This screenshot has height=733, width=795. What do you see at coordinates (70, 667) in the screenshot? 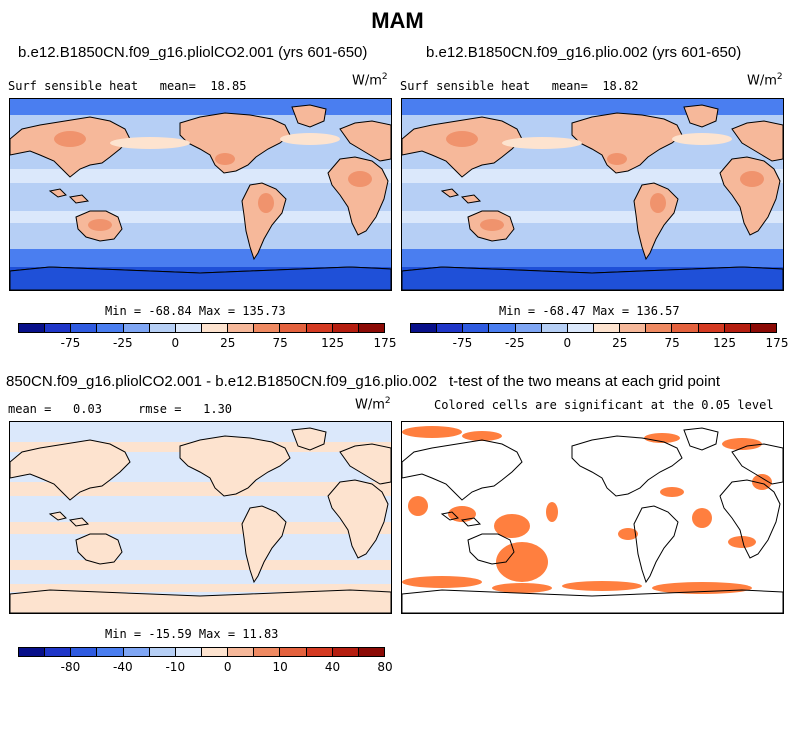
I see `colorbar-tick-label: -80` at bounding box center [70, 667].